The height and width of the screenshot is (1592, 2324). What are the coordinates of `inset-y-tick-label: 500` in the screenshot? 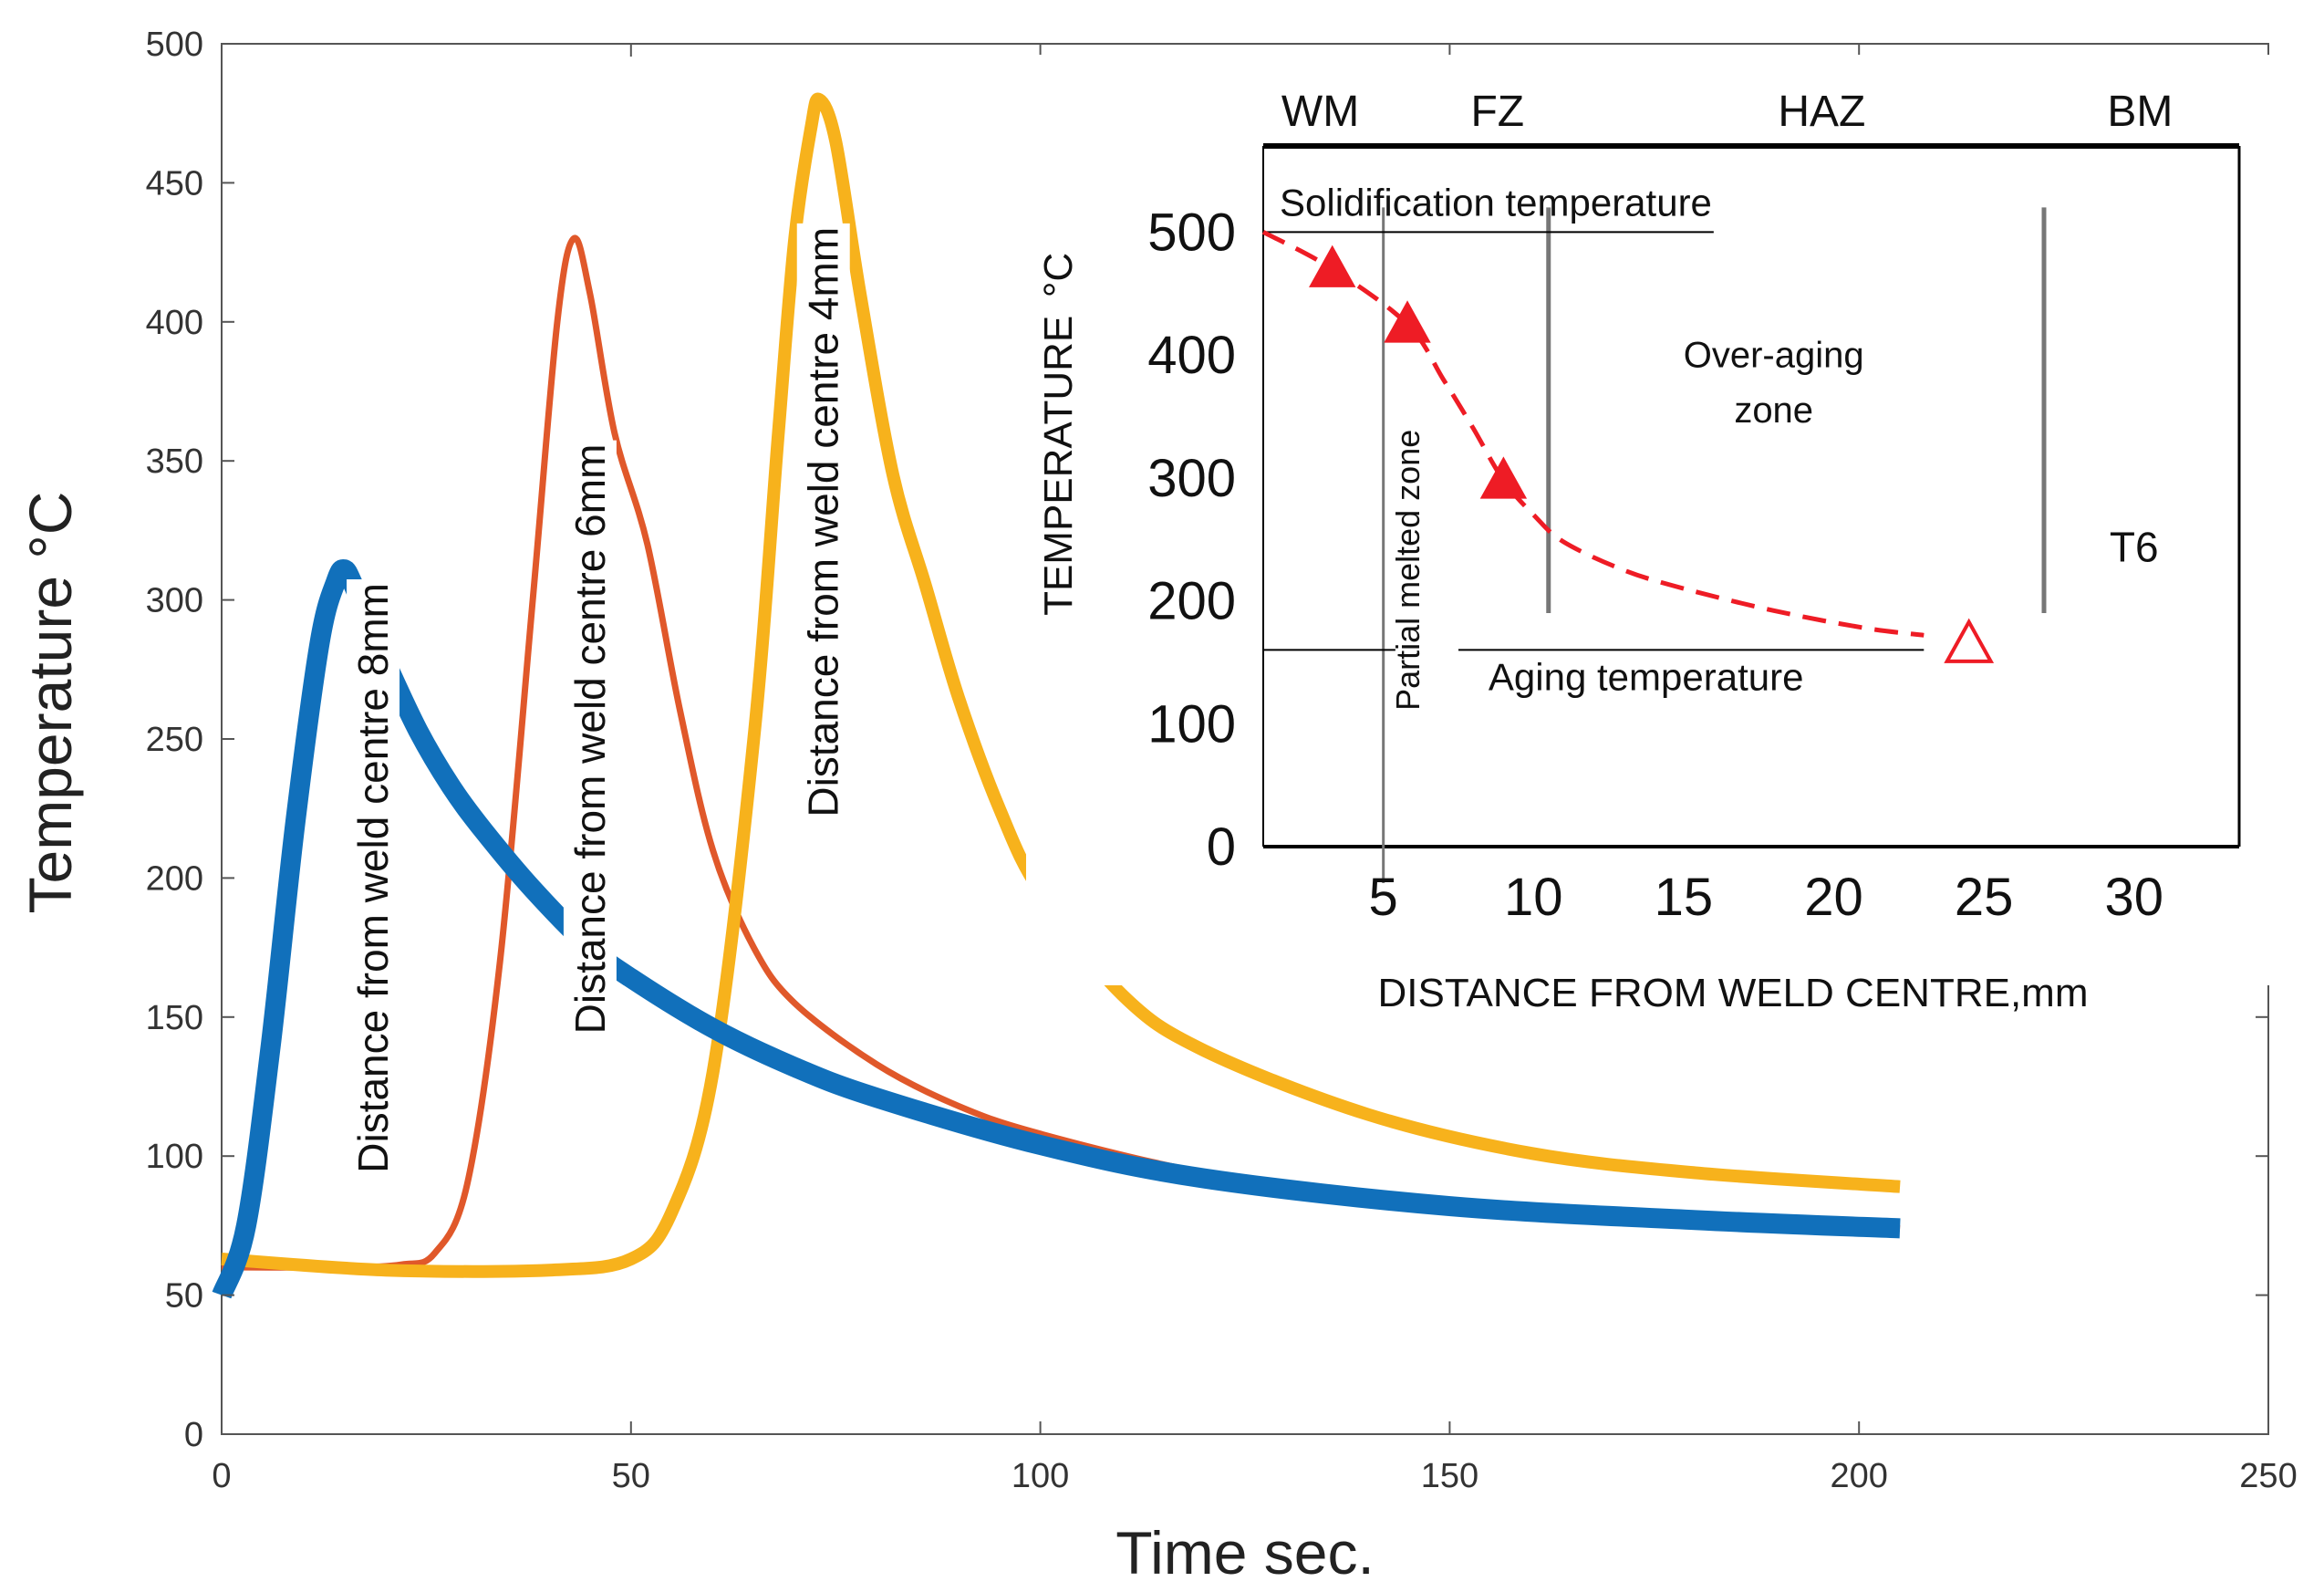 It's located at (1192, 232).